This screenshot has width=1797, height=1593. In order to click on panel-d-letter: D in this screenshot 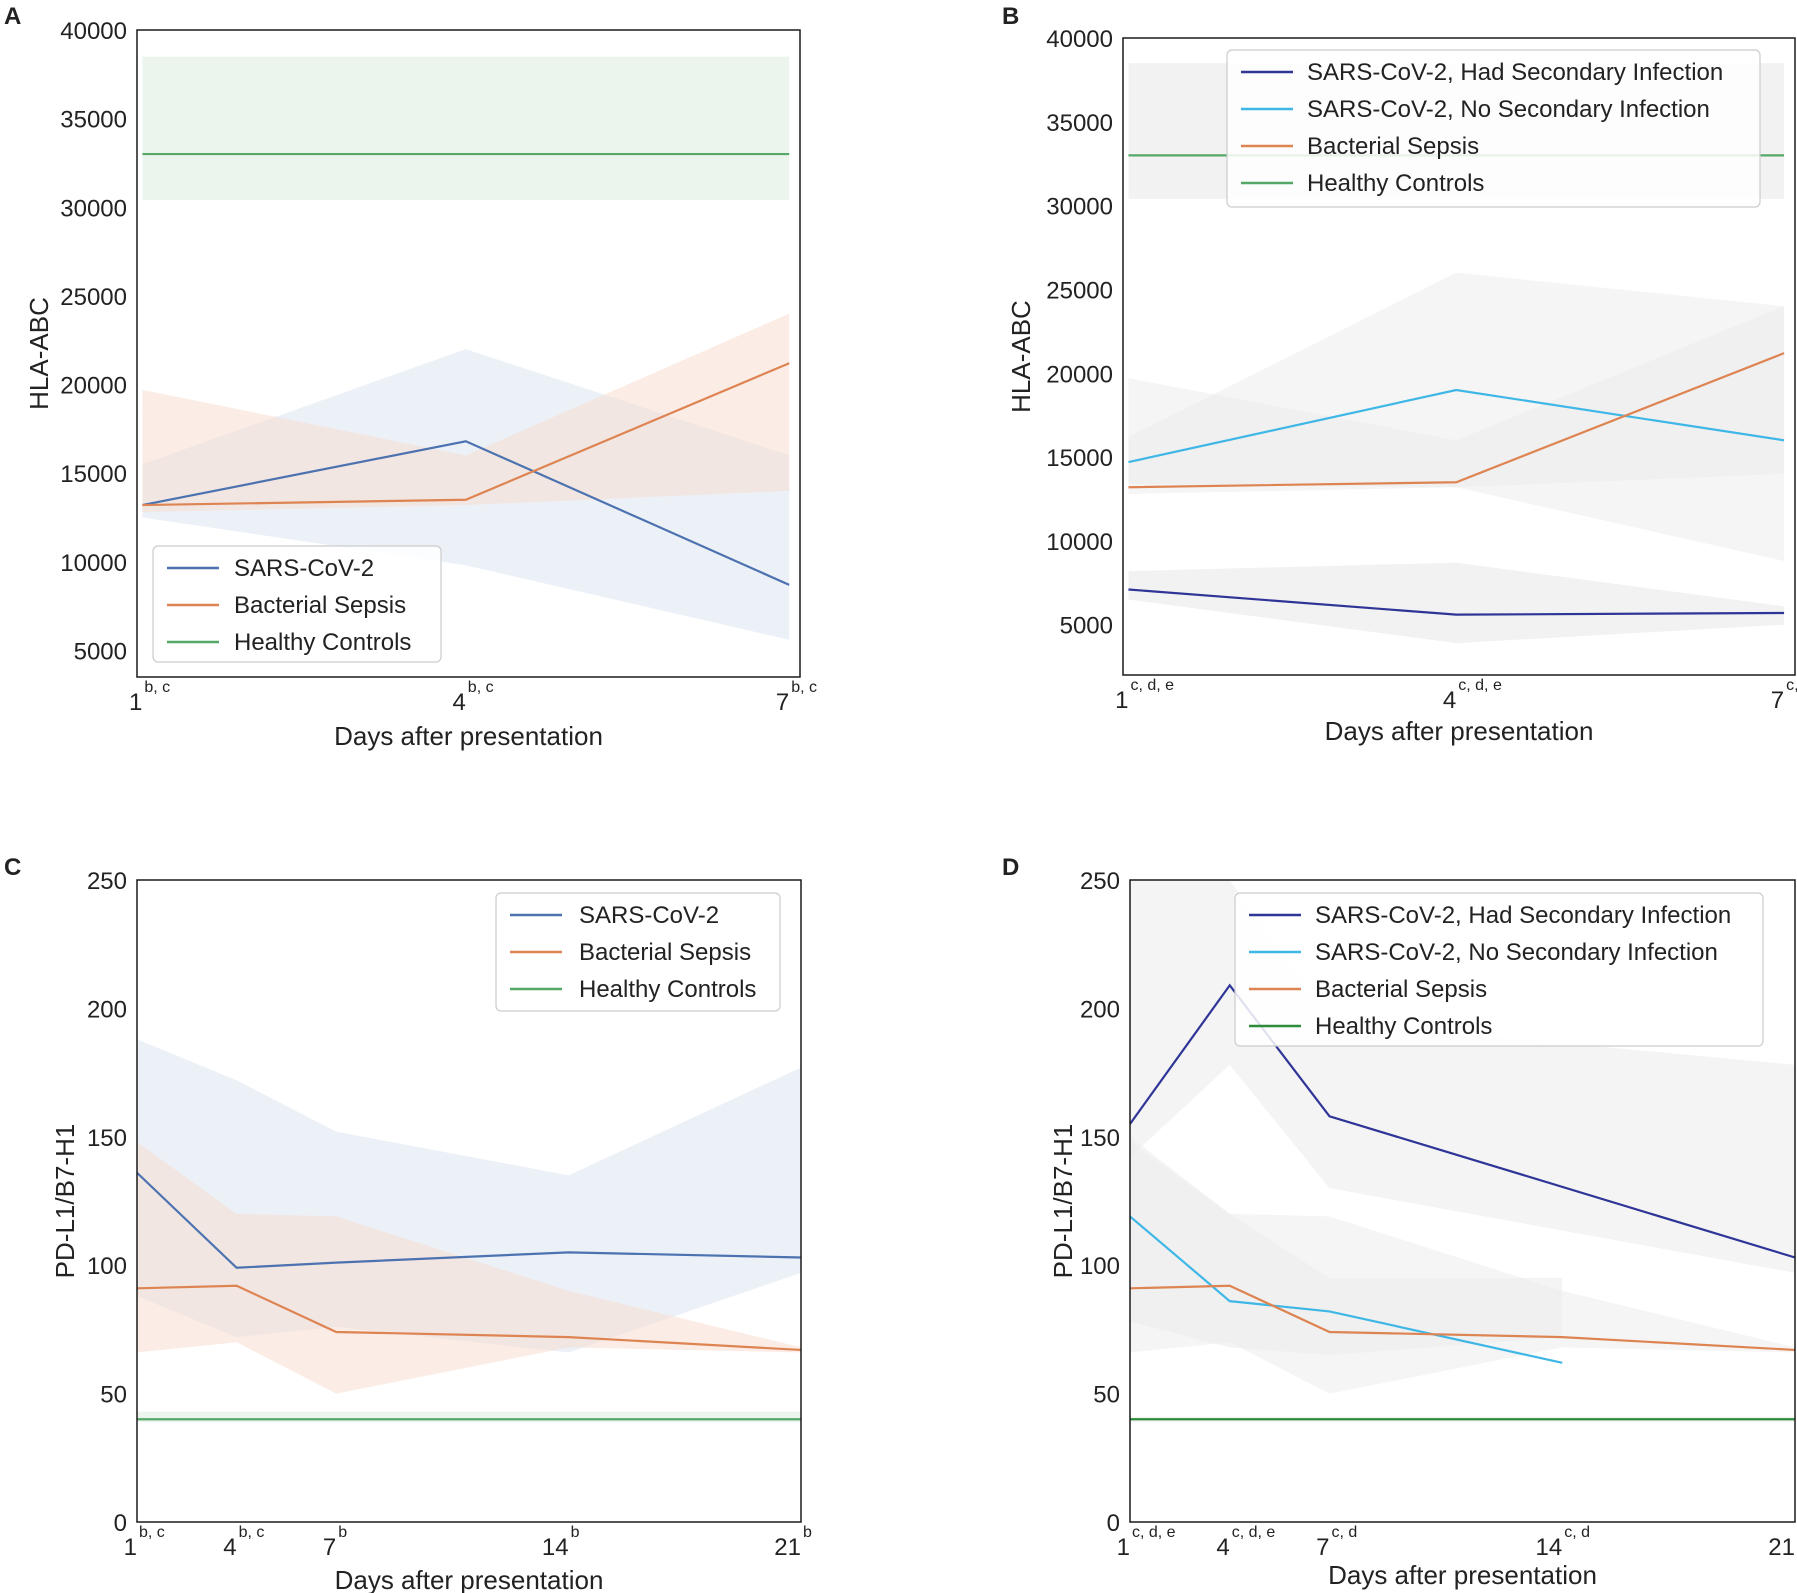, I will do `click(1010, 867)`.